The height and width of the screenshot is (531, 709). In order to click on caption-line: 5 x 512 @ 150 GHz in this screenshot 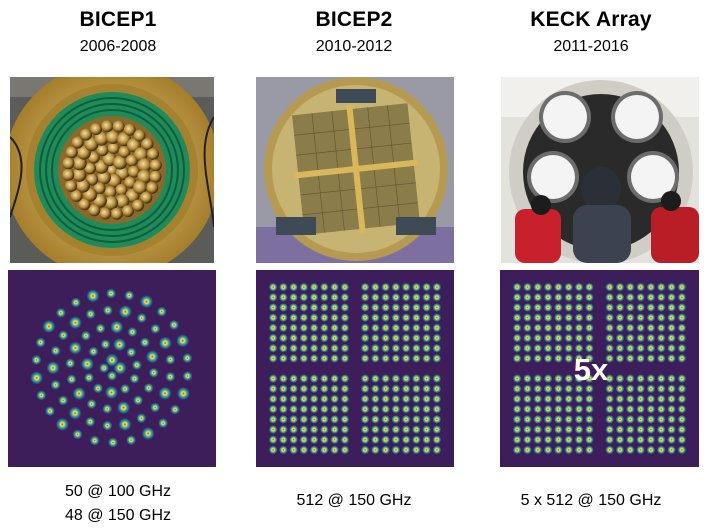, I will do `click(591, 500)`.